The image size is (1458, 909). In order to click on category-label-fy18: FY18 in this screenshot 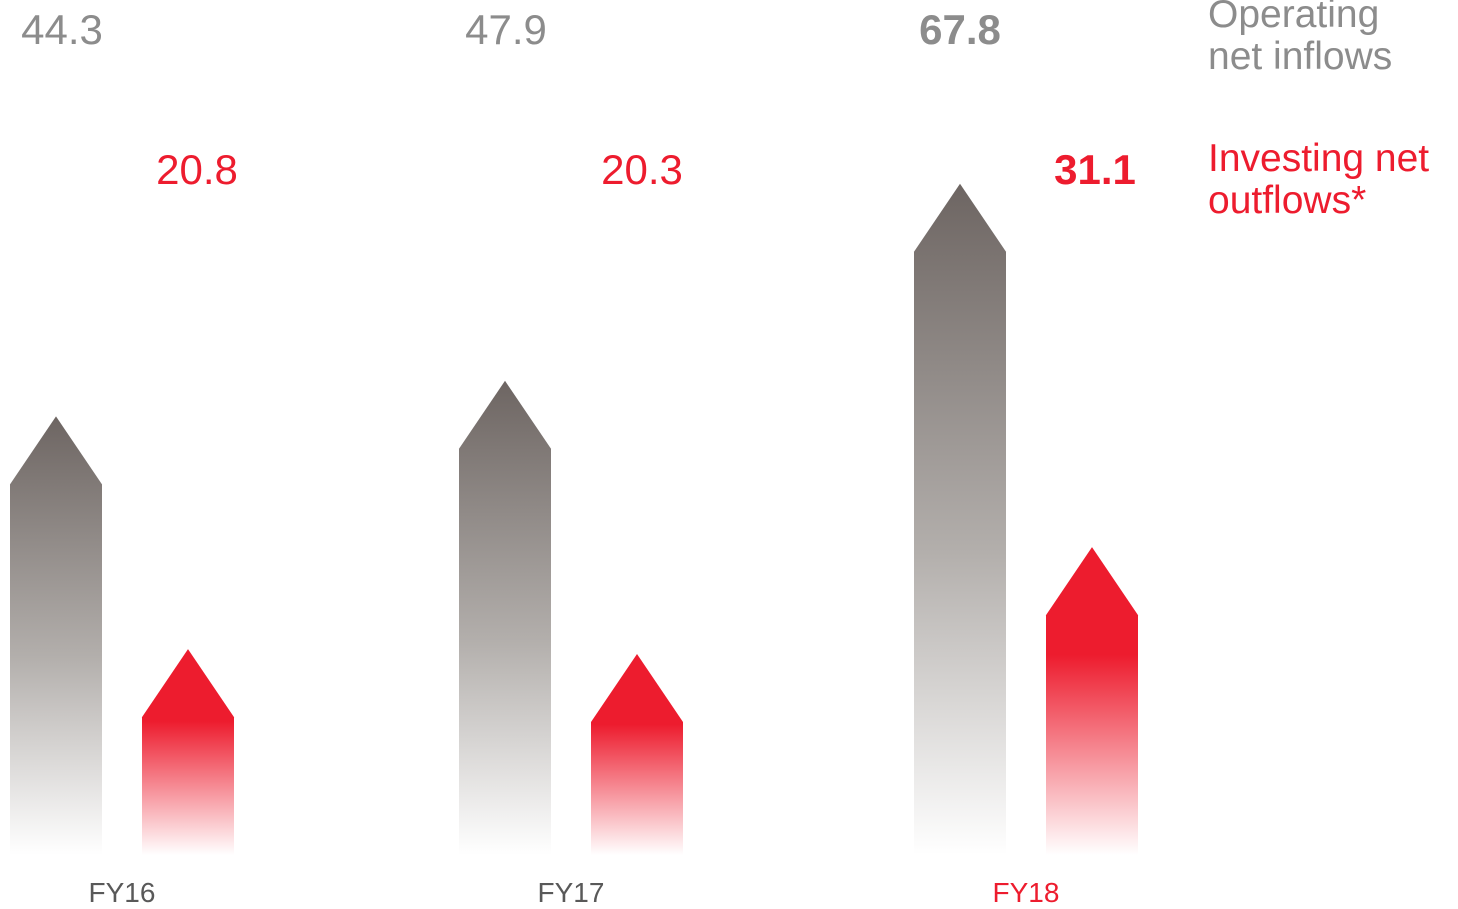, I will do `click(1026, 892)`.